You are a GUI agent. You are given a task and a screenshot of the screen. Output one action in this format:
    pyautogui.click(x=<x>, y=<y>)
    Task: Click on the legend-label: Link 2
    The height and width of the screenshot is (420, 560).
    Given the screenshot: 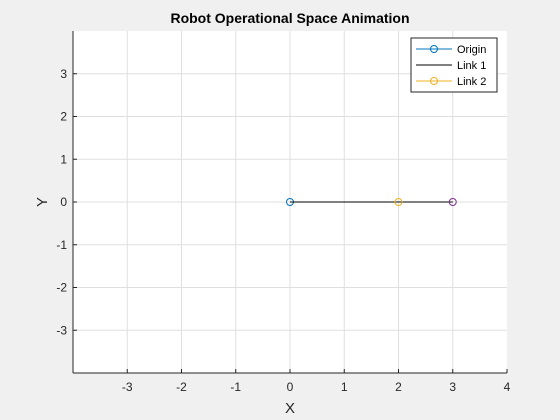 What is the action you would take?
    pyautogui.click(x=471, y=82)
    